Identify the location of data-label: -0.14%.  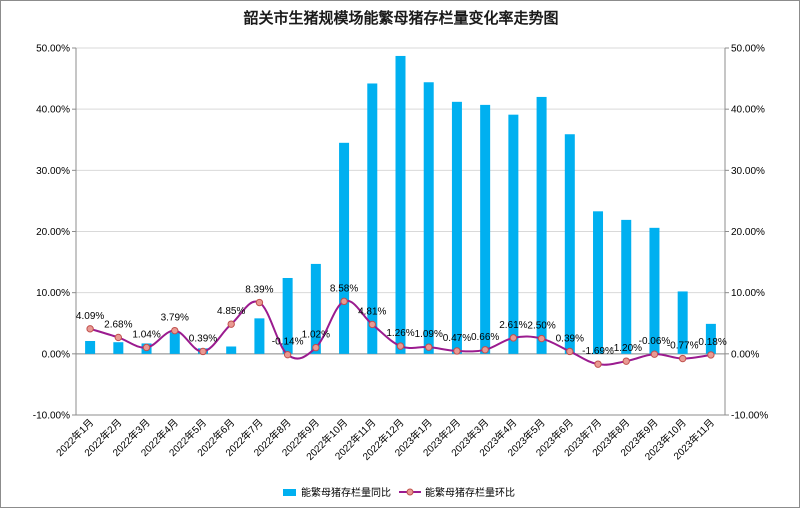
(288, 342).